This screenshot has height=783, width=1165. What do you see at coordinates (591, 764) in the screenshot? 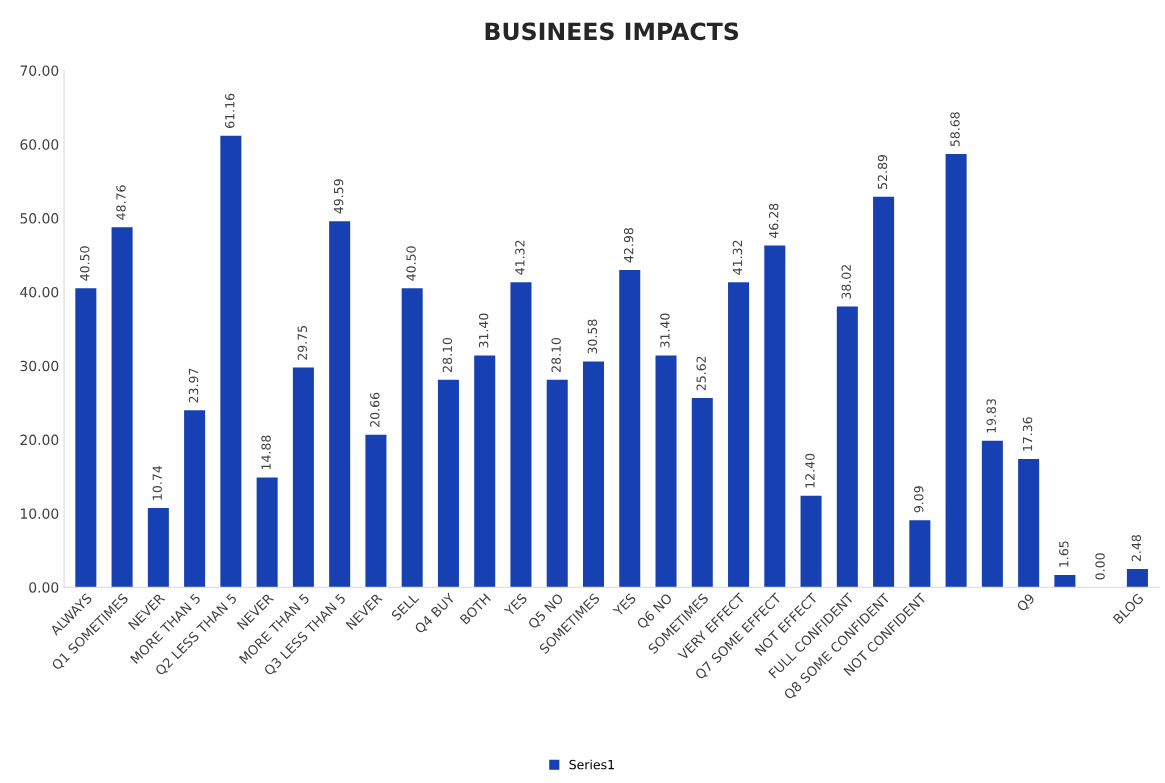
I see `legend-label: Series1` at bounding box center [591, 764].